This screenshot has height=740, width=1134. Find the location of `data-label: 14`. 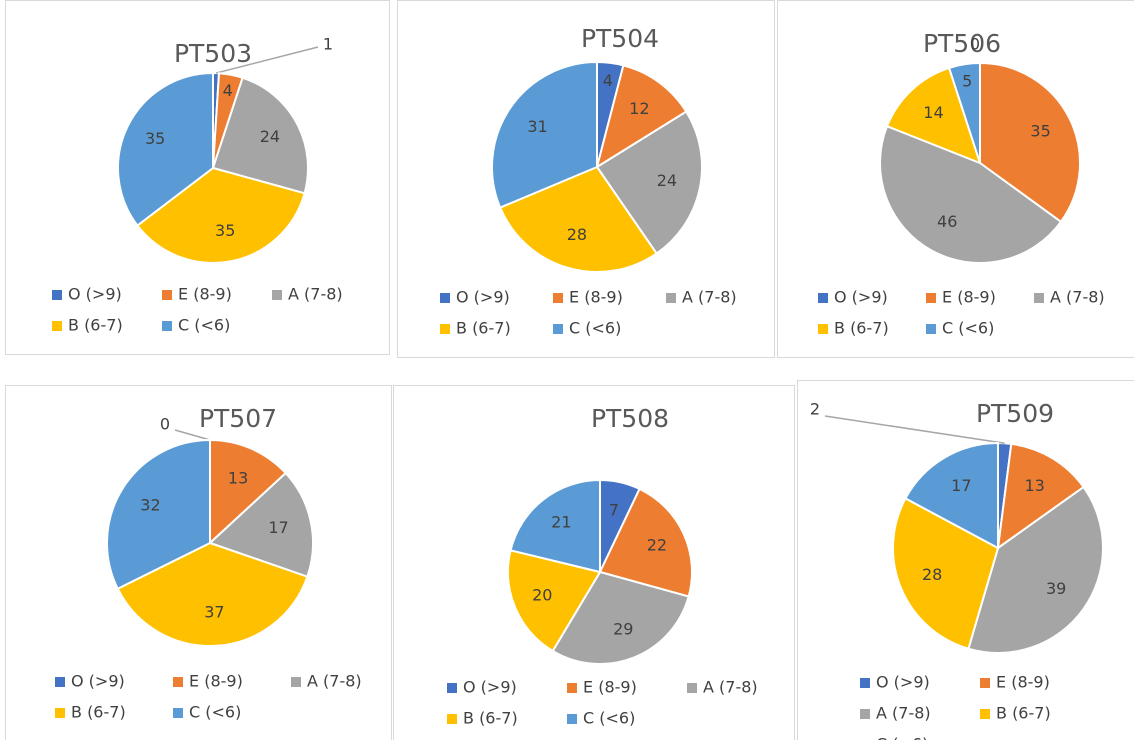

data-label: 14 is located at coordinates (933, 112).